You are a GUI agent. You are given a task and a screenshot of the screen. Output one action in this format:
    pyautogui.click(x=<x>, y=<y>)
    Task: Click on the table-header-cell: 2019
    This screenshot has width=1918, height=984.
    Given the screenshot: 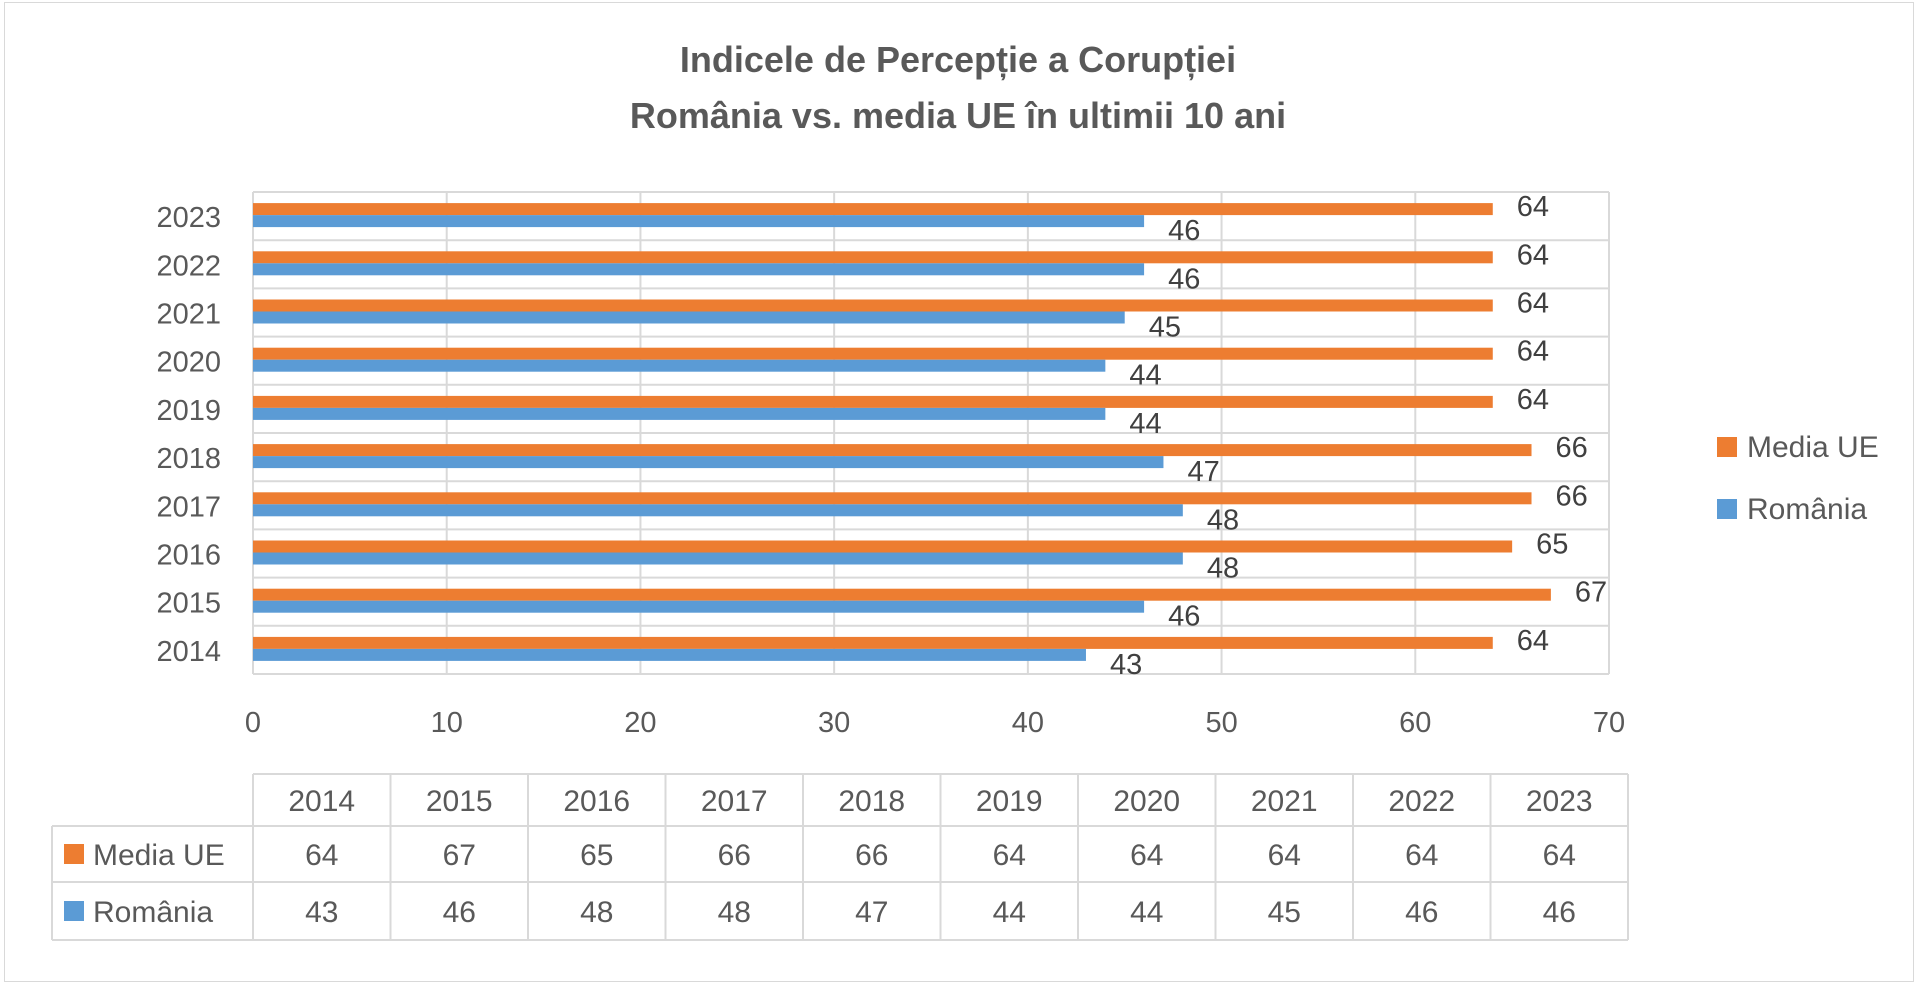 What is the action you would take?
    pyautogui.click(x=1009, y=801)
    